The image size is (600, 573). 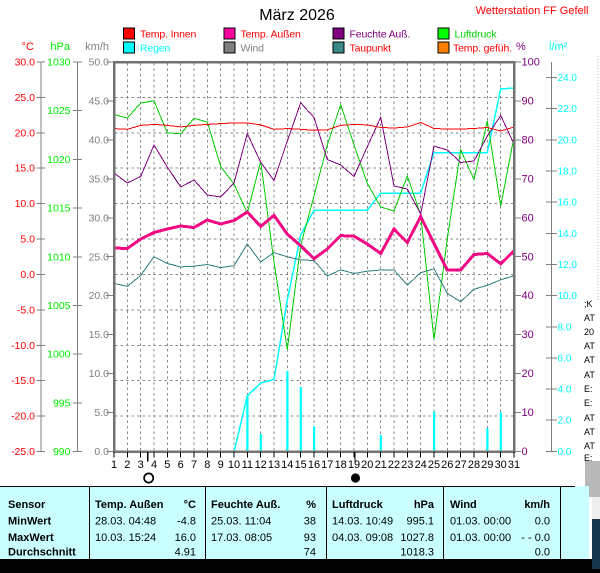 What do you see at coordinates (181, 465) in the screenshot?
I see `svg-text: 6` at bounding box center [181, 465].